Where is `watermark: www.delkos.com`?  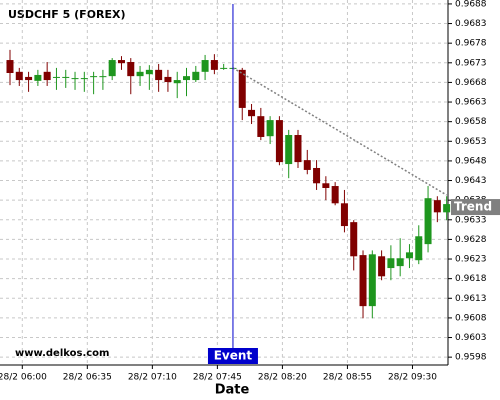
watermark: www.delkos.com is located at coordinates (62, 353).